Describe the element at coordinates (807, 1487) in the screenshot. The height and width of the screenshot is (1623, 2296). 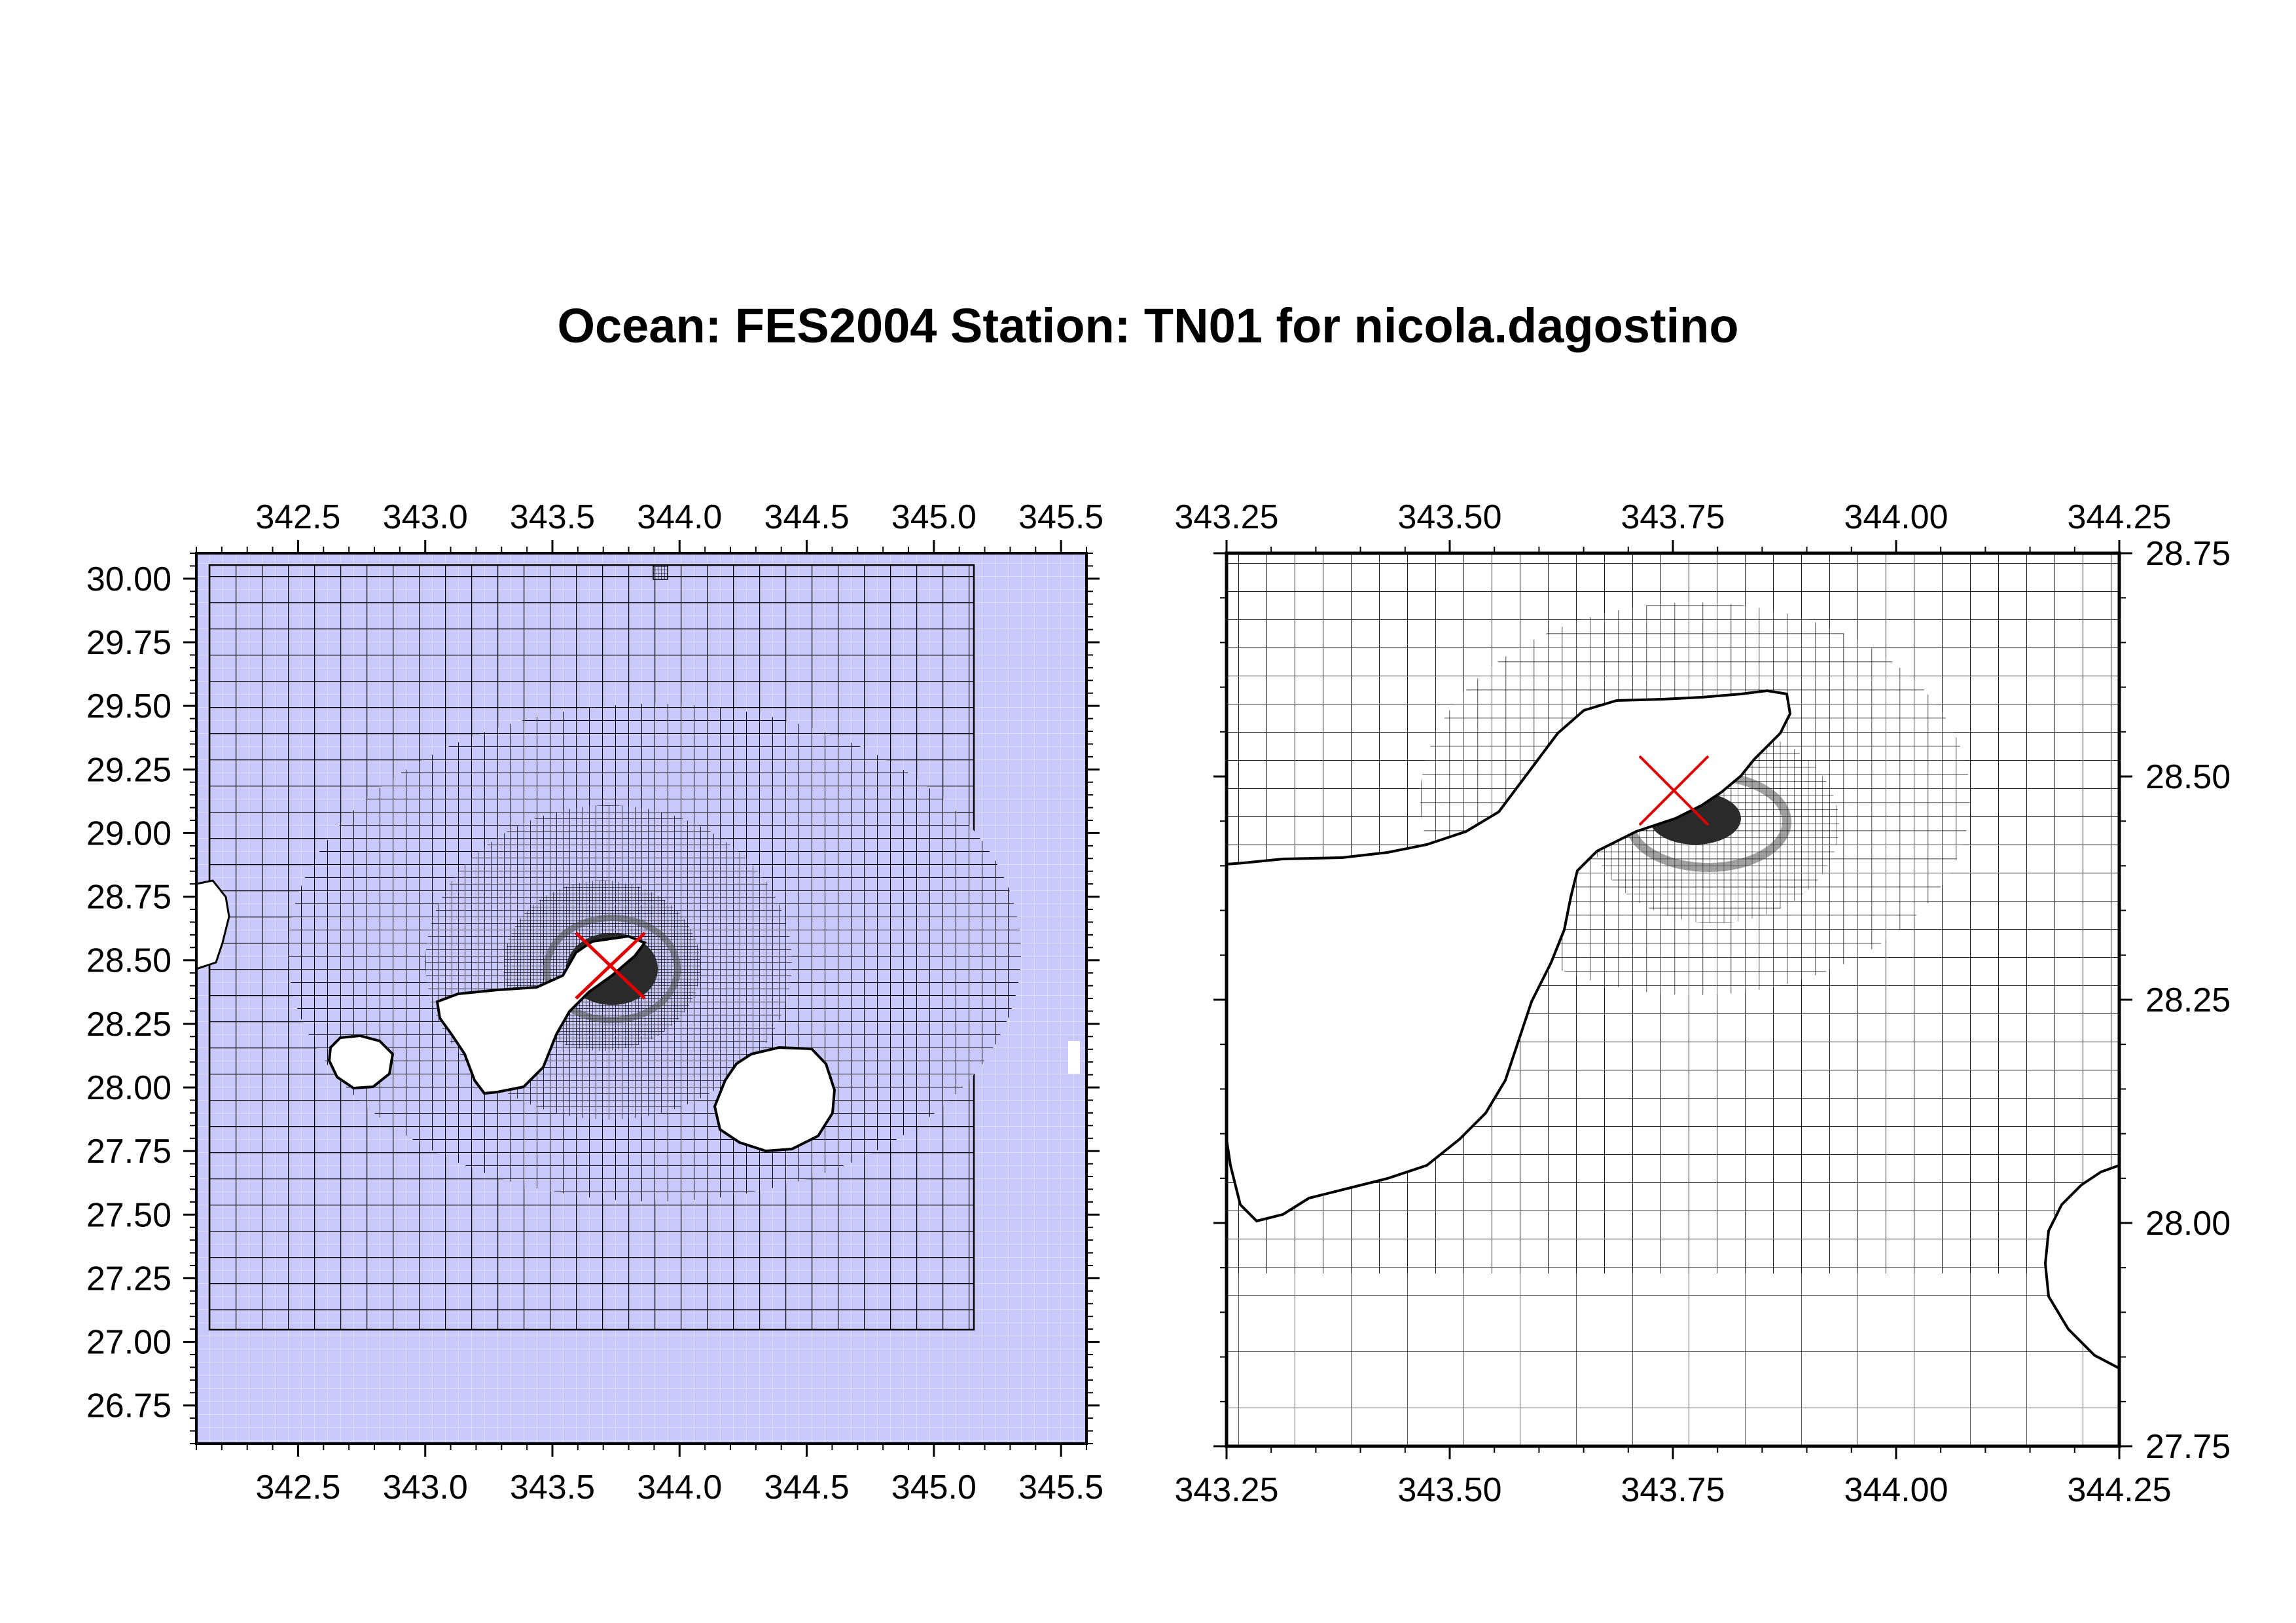
I see `x-tick-label-bottom: 344.5` at that location.